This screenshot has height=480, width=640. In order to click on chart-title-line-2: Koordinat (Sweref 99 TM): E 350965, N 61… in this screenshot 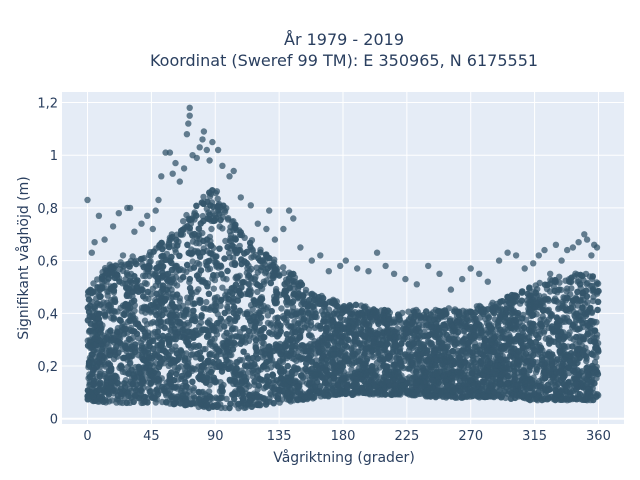, I will do `click(344, 60)`.